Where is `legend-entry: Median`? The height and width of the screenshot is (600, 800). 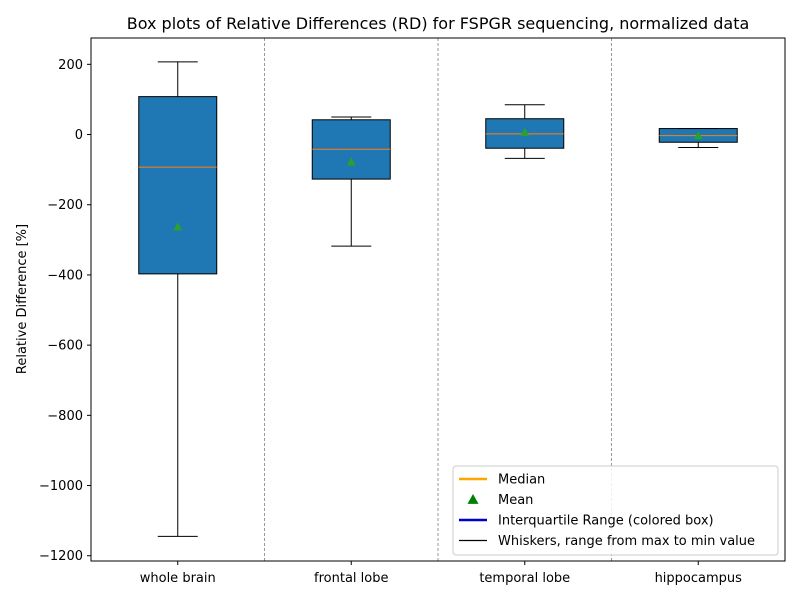
legend-entry: Median is located at coordinates (521, 480).